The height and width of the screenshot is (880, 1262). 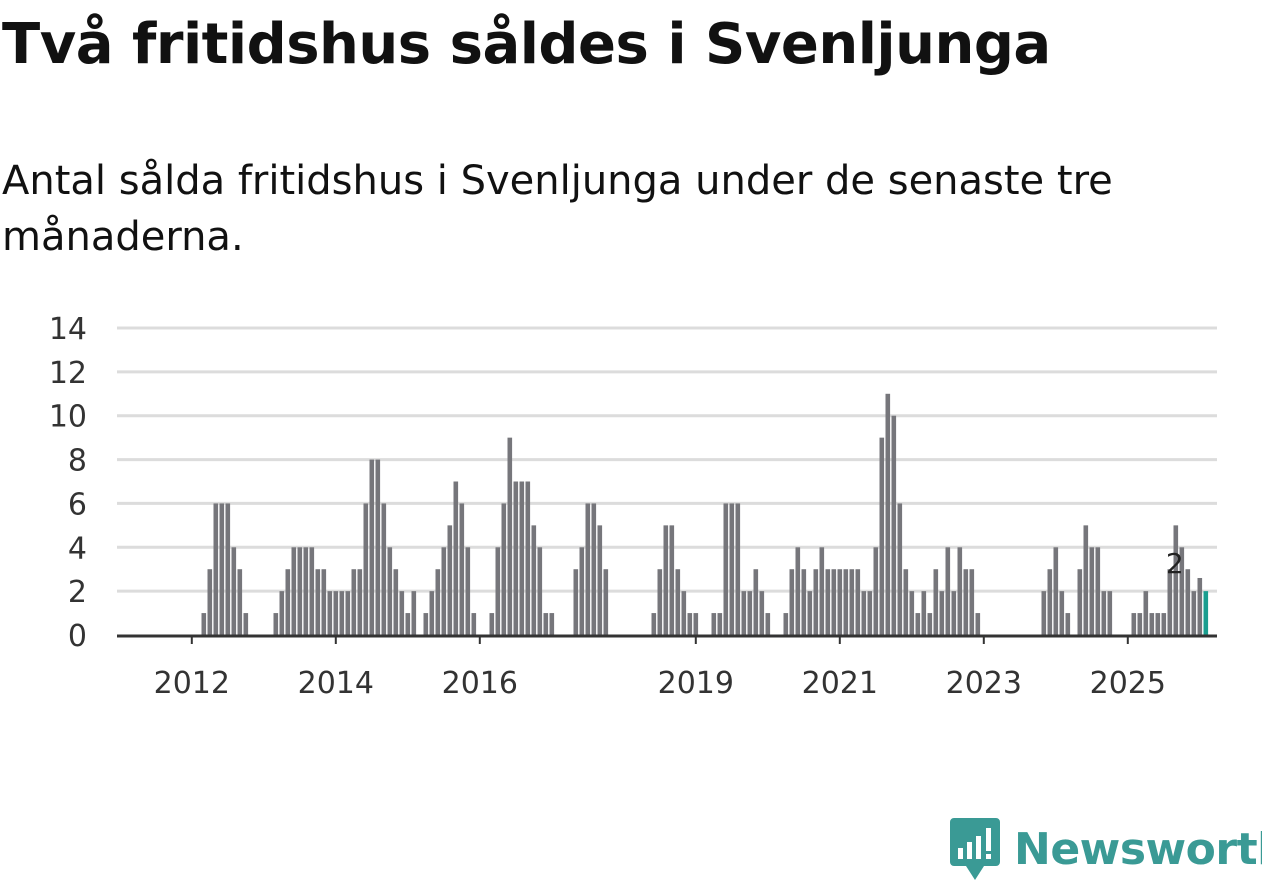 I want to click on x-axis: 2012 2014 2016 2019 2021 2023 2025, so click(x=667, y=667).